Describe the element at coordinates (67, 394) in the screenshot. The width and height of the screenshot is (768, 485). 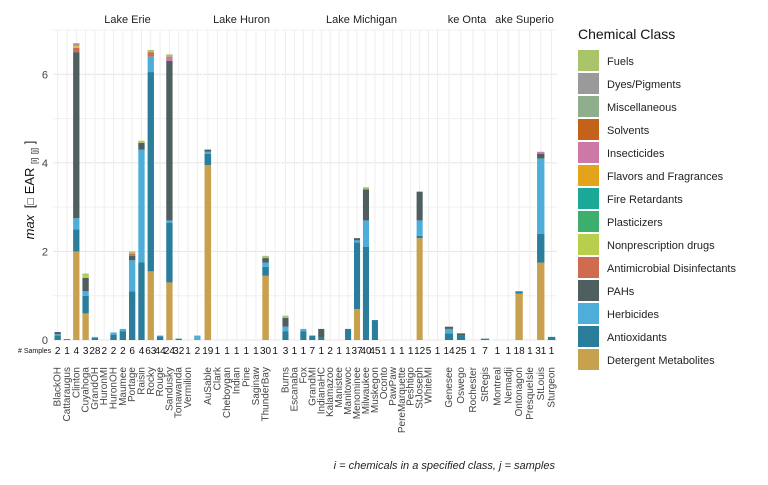
I see `site-label: Cattaraugus` at that location.